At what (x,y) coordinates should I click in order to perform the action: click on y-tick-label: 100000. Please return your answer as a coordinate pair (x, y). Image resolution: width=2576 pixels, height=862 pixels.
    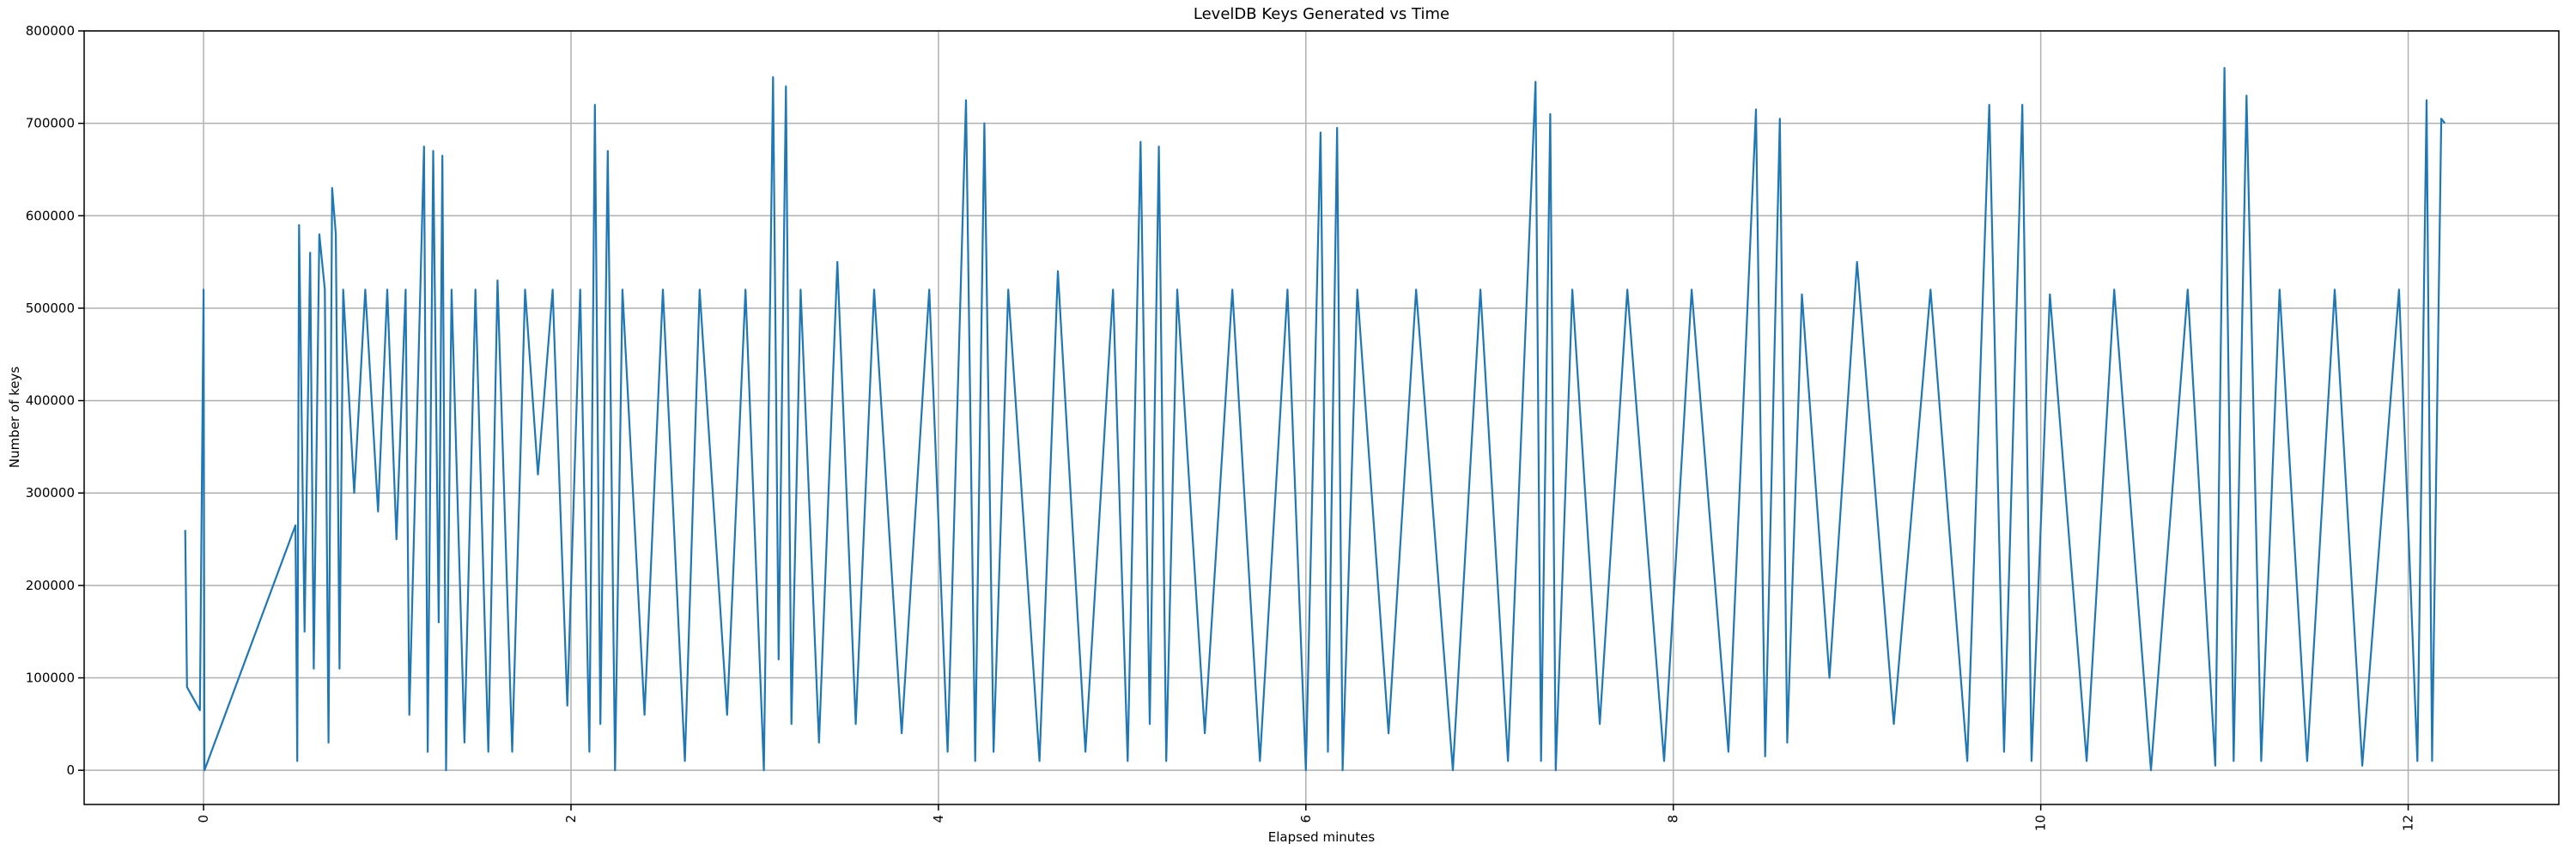
    Looking at the image, I should click on (50, 678).